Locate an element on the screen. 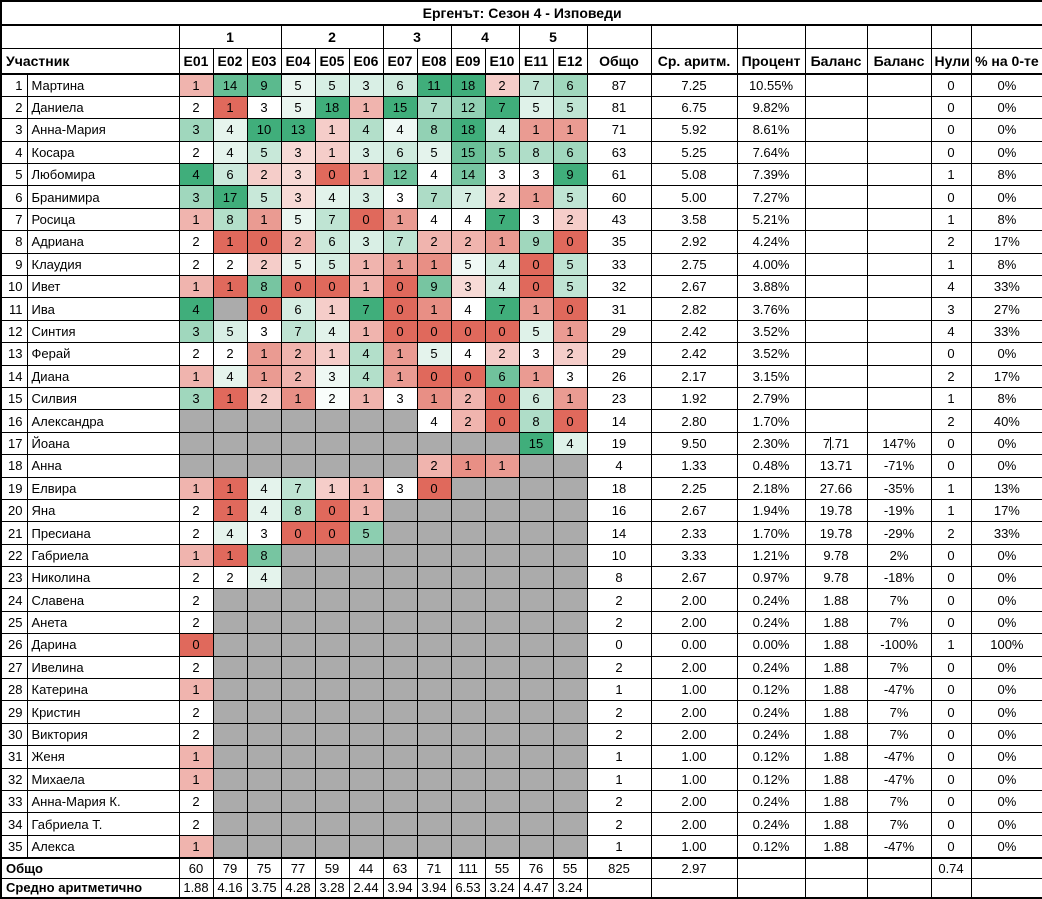 The image size is (1042, 899). episode-score-cell: 8 is located at coordinates (298, 510).